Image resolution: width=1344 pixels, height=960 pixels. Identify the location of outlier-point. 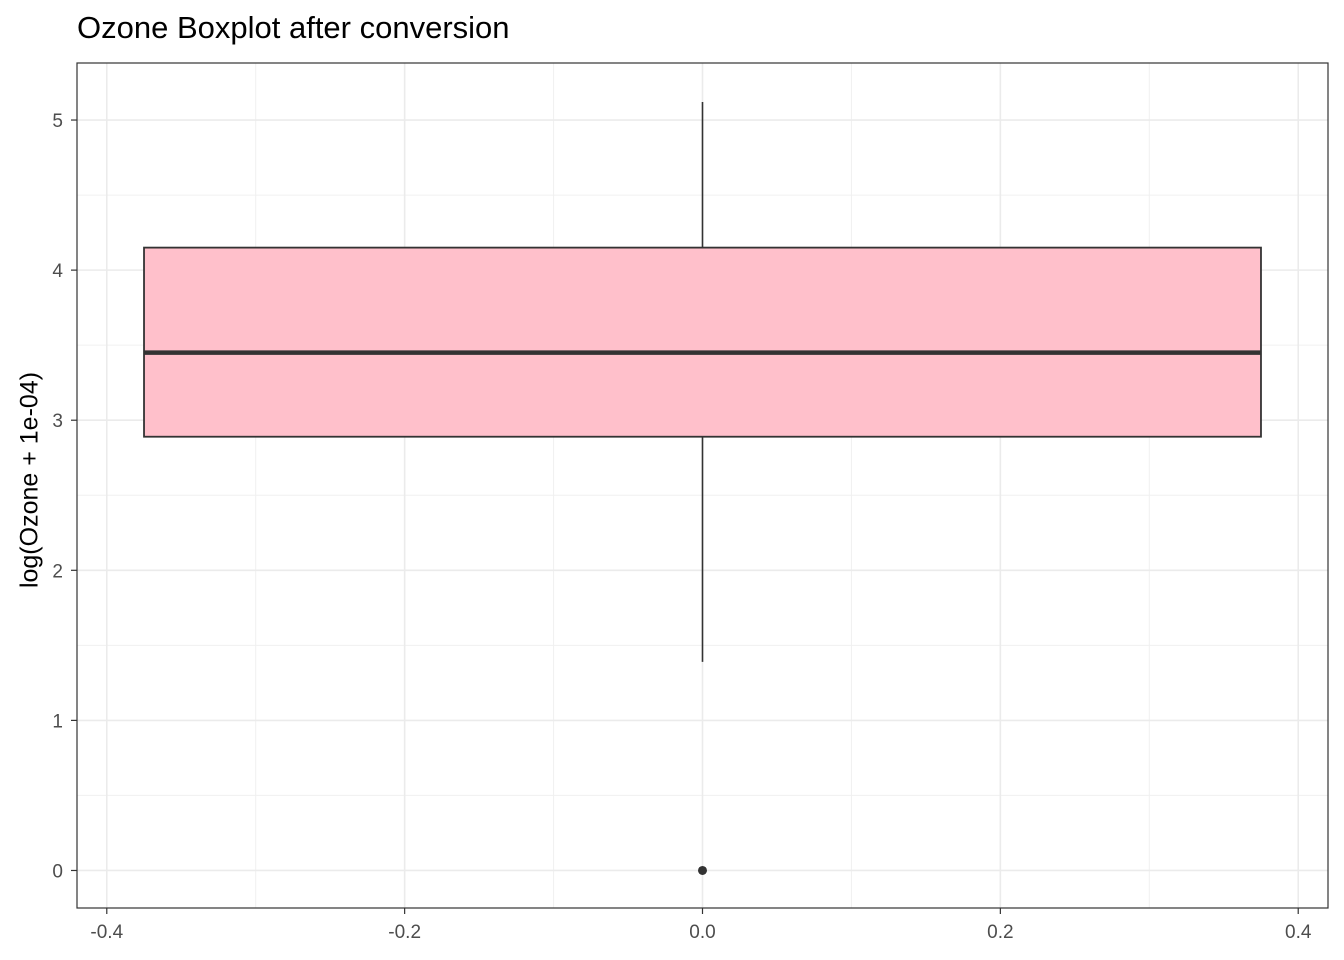
(702, 870).